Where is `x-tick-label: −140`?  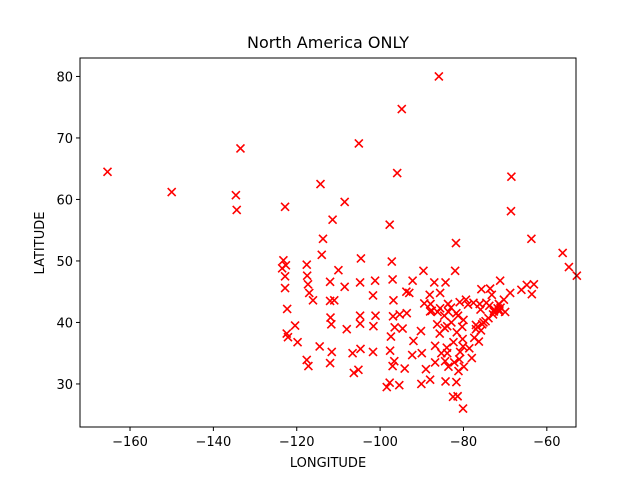
x-tick-label: −140 is located at coordinates (214, 442).